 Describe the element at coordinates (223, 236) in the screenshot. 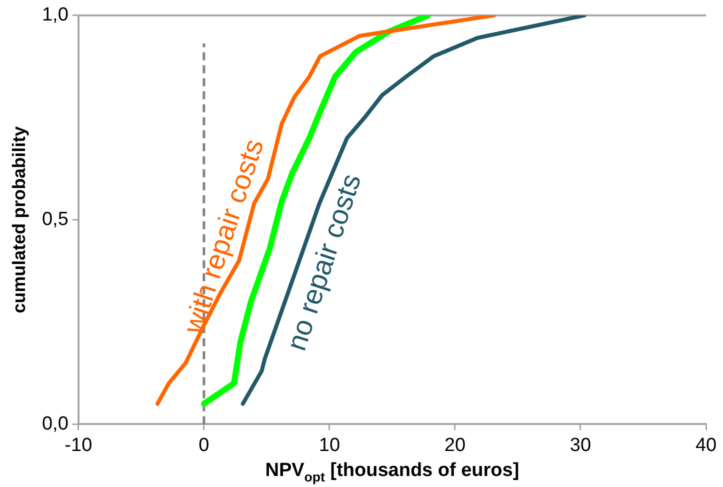

I see `text: with repair costs` at that location.